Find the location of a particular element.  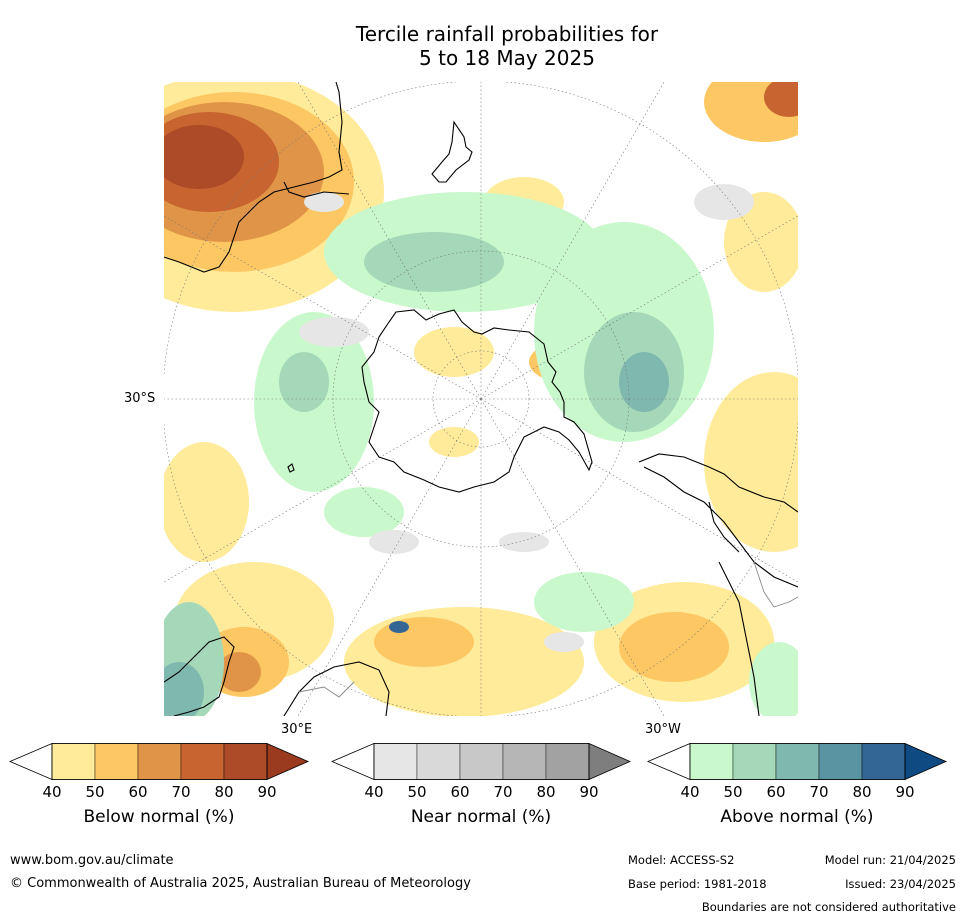

colorbar-below-normal is located at coordinates (159, 761).